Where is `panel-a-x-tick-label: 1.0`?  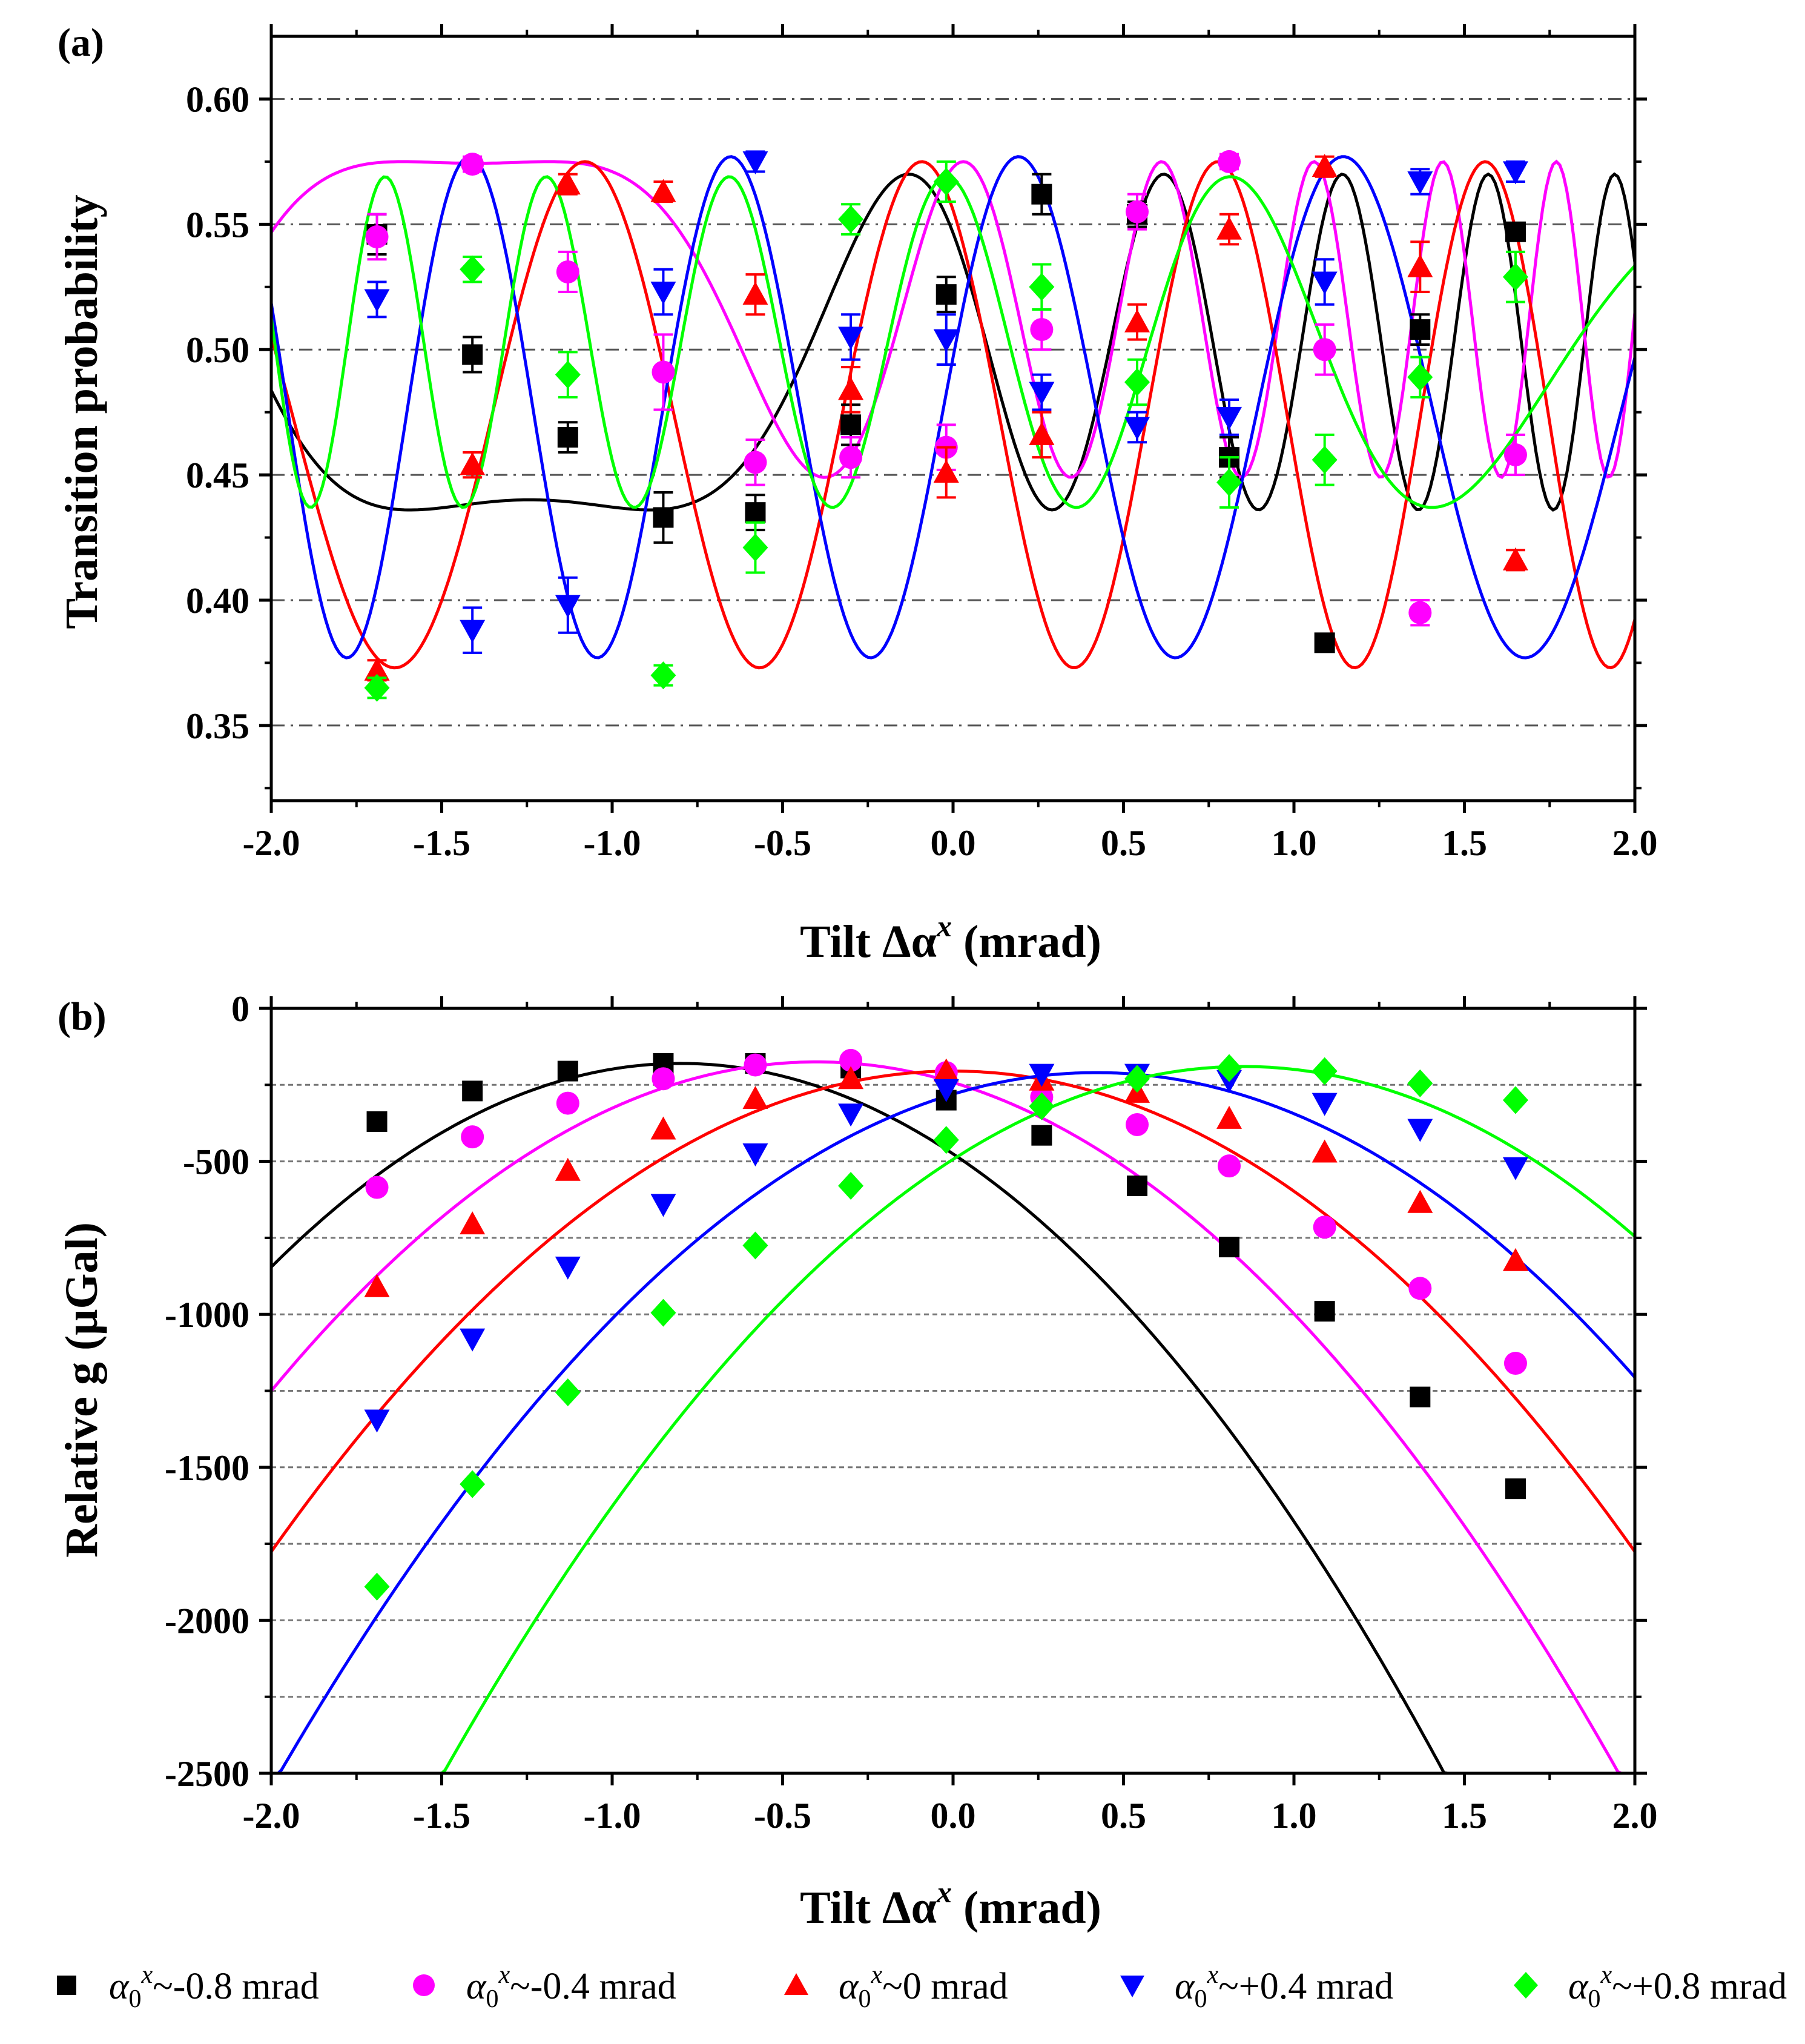 panel-a-x-tick-label: 1.0 is located at coordinates (1295, 843).